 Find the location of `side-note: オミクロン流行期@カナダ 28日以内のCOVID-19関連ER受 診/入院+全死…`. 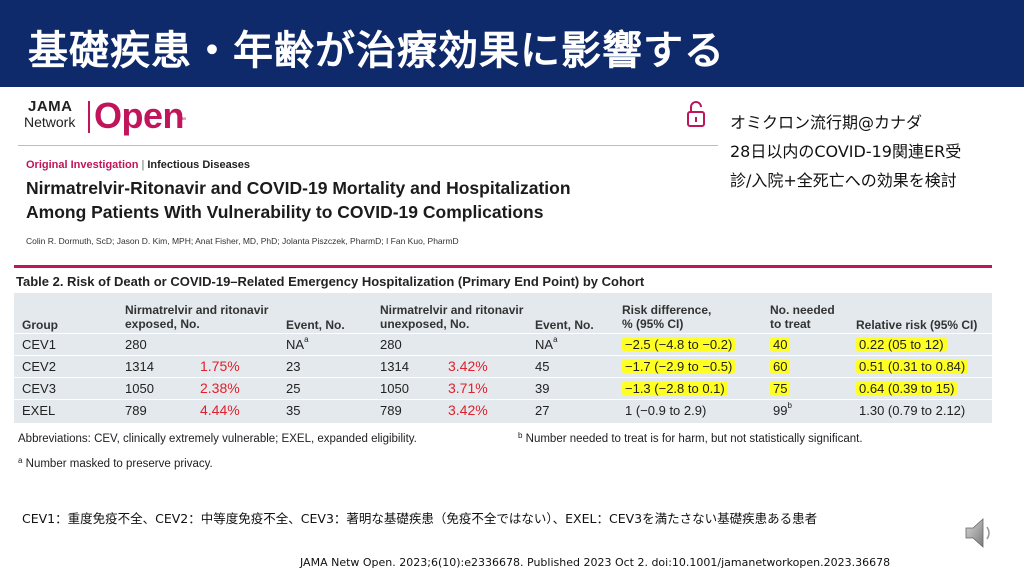

side-note: オミクロン流行期@カナダ 28日以内のCOVID-19関連ER受 診/入院+全死… is located at coordinates (875, 151).